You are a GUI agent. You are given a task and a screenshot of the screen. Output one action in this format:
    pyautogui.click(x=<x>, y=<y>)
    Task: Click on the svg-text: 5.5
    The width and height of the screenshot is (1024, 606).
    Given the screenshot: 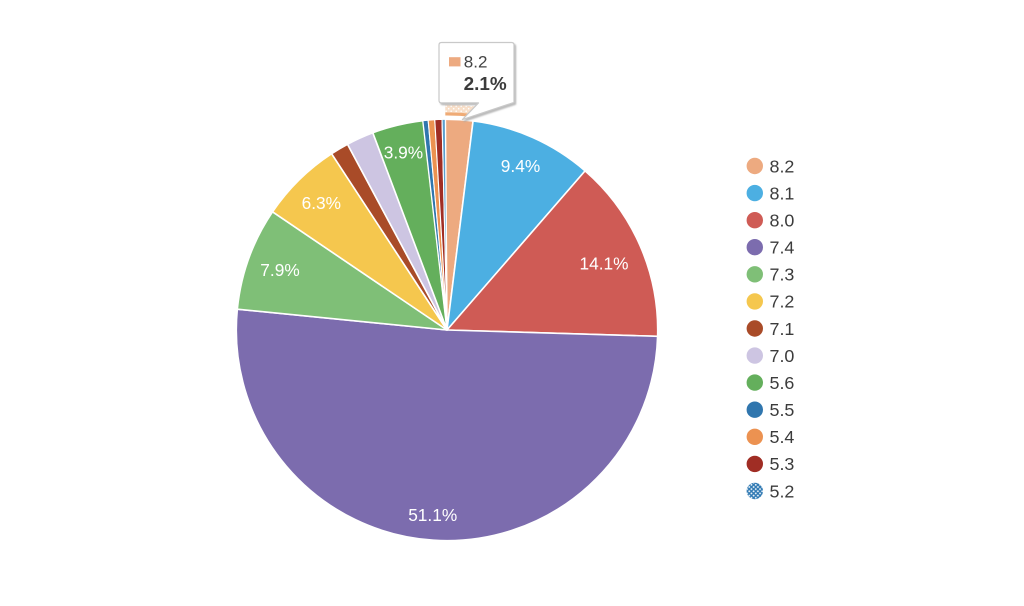 What is the action you would take?
    pyautogui.click(x=782, y=410)
    